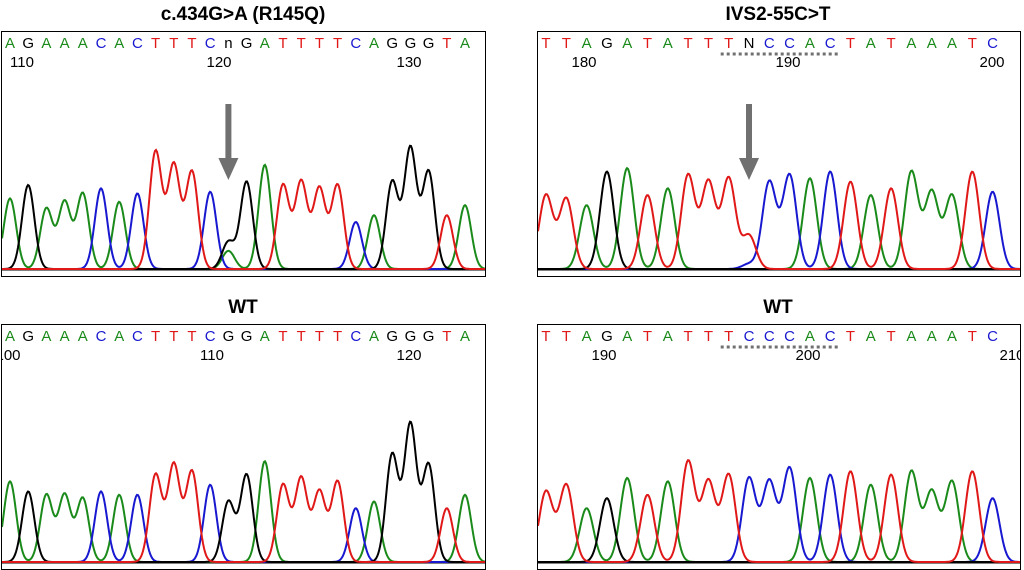 Image resolution: width=1024 pixels, height=570 pixels. Describe the element at coordinates (228, 43) in the screenshot. I see `base-call: n` at that location.